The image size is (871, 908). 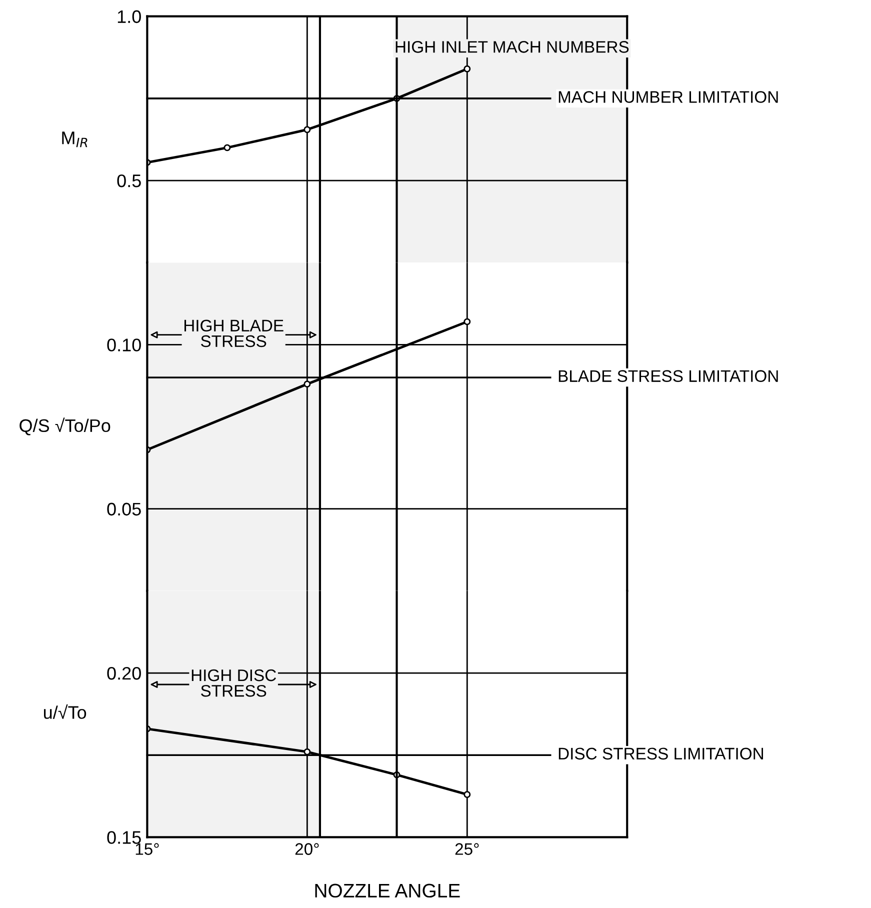 I want to click on band-label: HIGH INLET MACH NUMBERS, so click(x=512, y=47).